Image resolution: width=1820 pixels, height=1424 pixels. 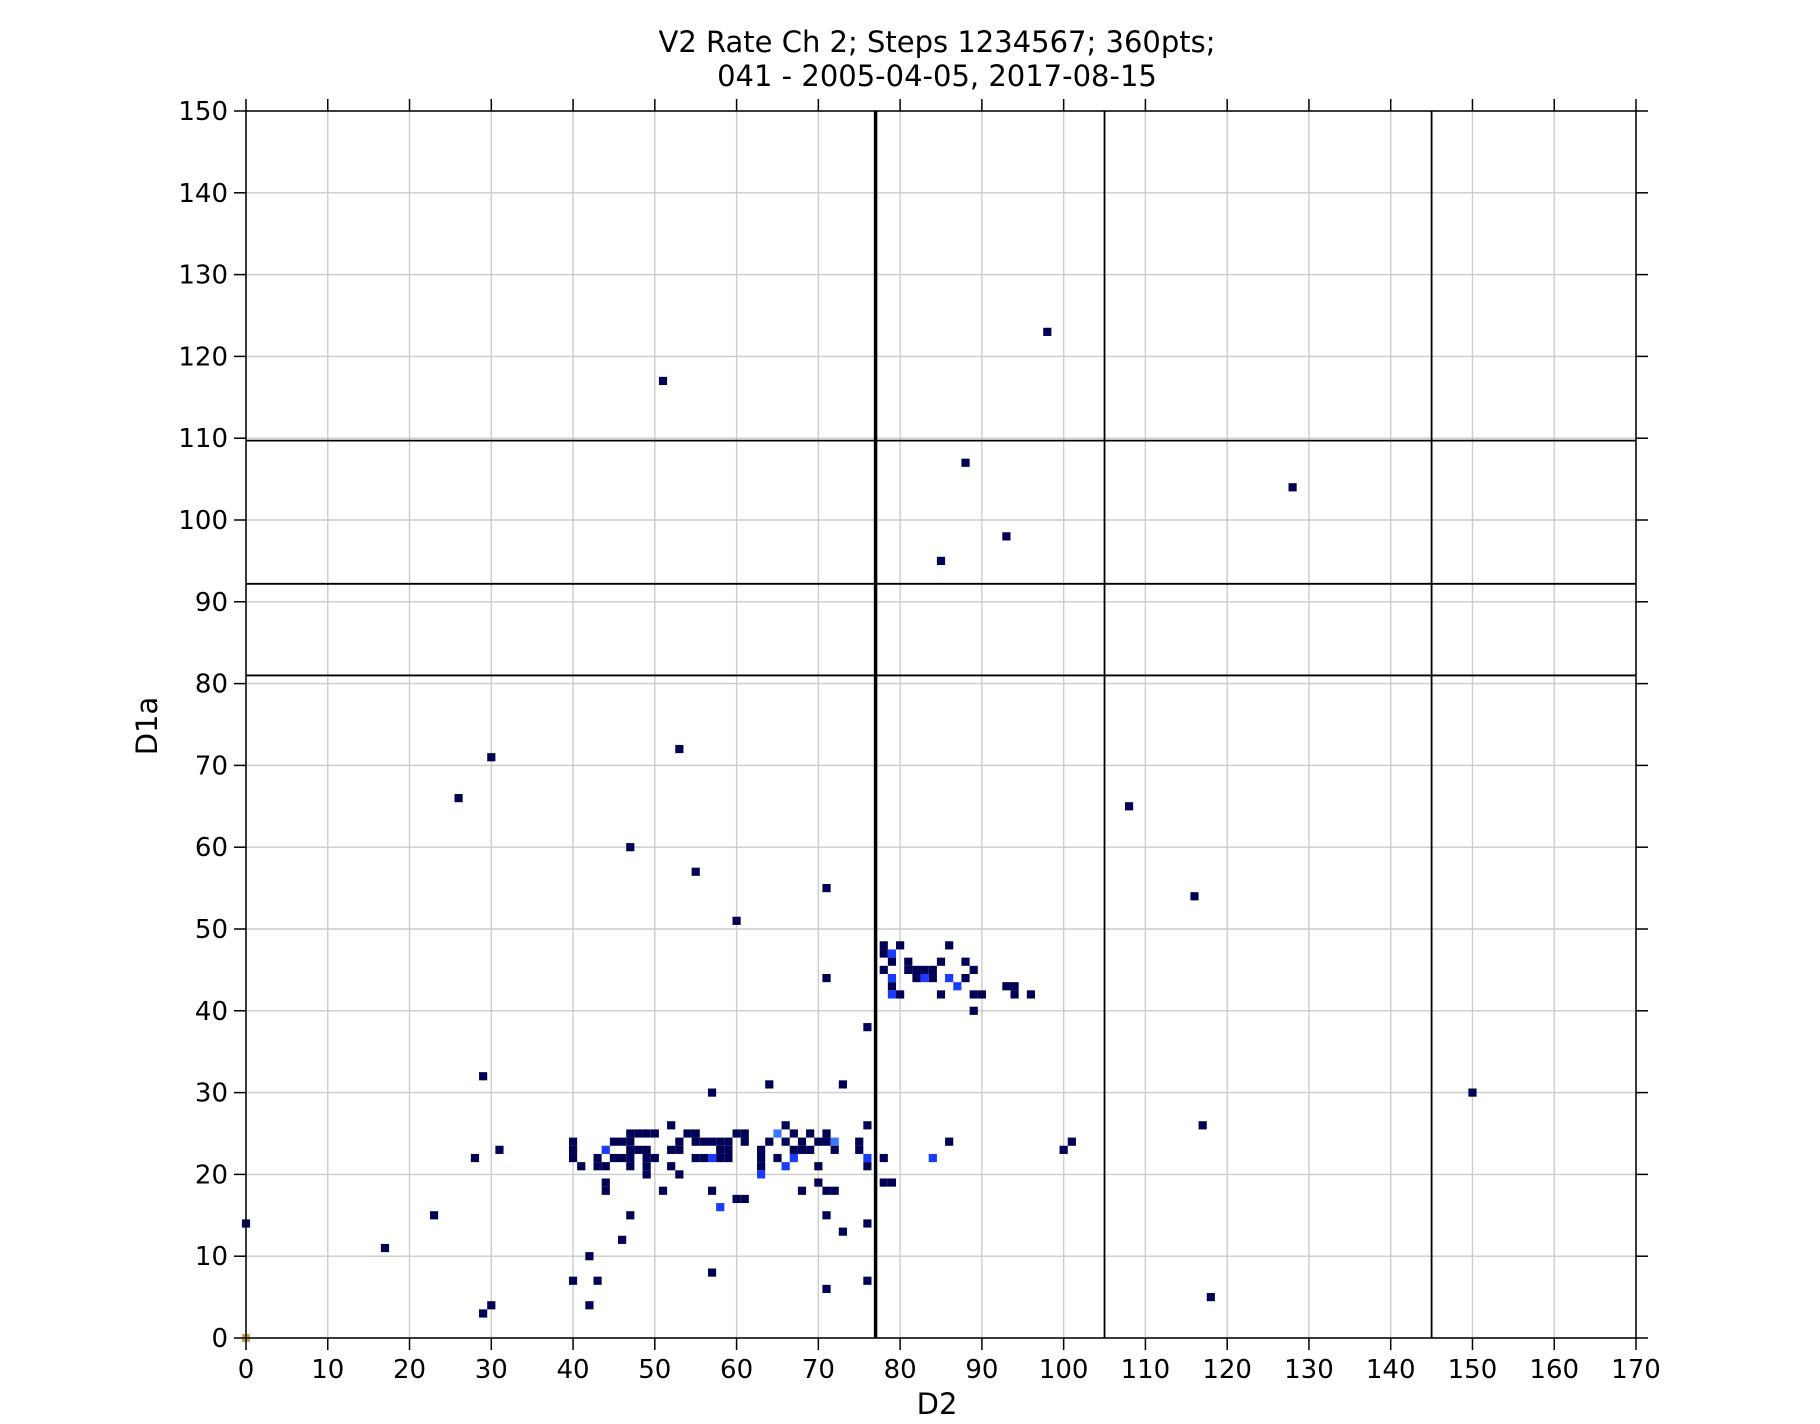 What do you see at coordinates (147, 726) in the screenshot?
I see `y-axis-label: D1a` at bounding box center [147, 726].